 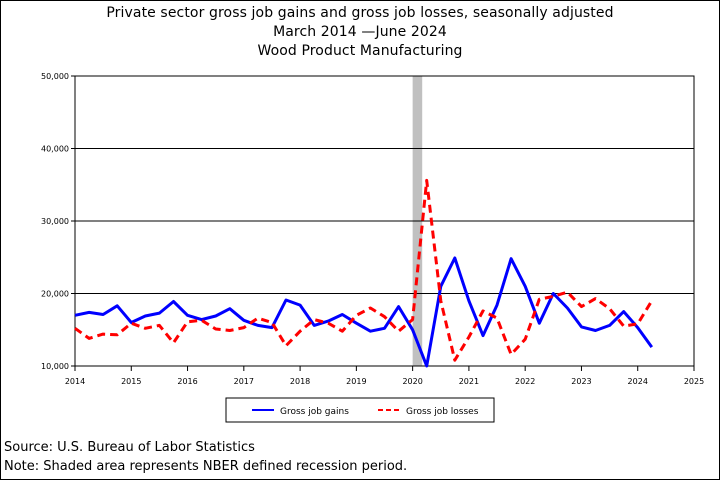 What do you see at coordinates (55, 76) in the screenshot?
I see `y-tick-label: 50,000` at bounding box center [55, 76].